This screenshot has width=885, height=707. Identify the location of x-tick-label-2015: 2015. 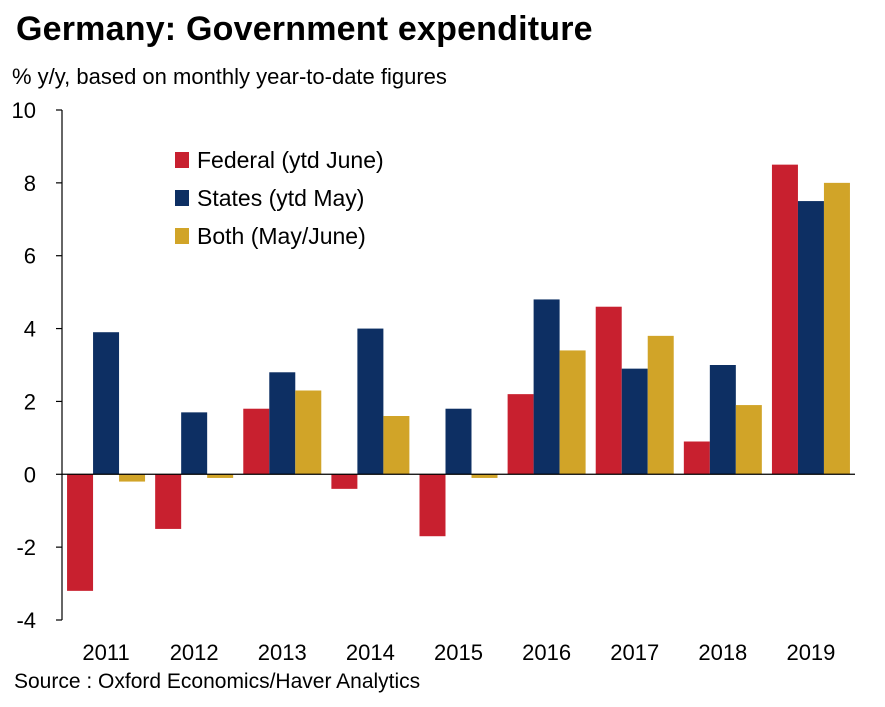
(458, 652).